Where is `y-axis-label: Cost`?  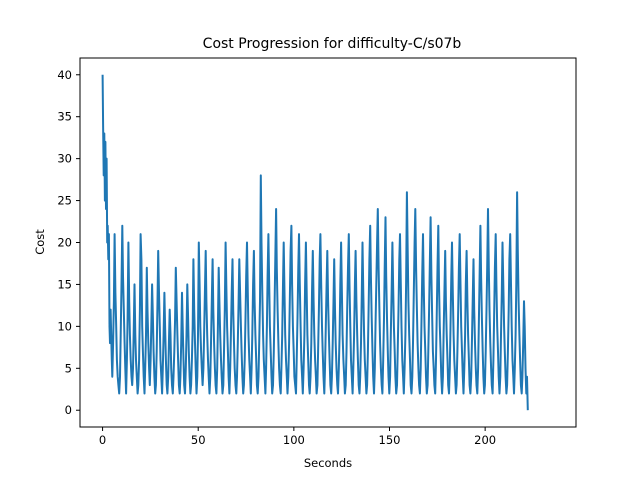
y-axis-label: Cost is located at coordinates (40, 242).